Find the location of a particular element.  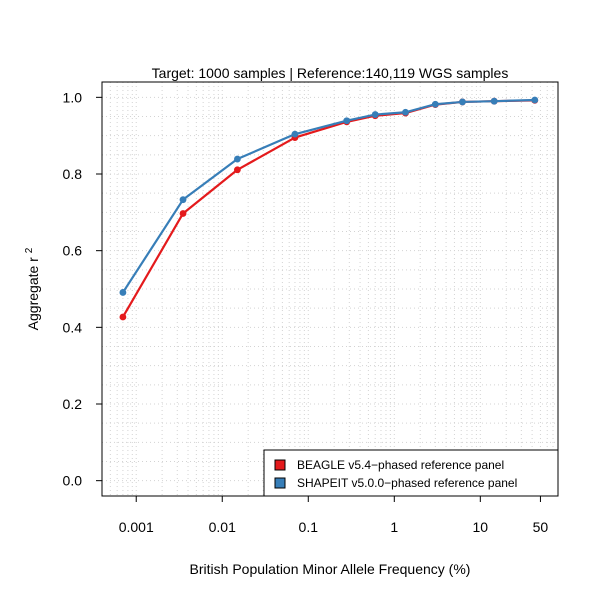

x-tick-label: 0.01 is located at coordinates (222, 527).